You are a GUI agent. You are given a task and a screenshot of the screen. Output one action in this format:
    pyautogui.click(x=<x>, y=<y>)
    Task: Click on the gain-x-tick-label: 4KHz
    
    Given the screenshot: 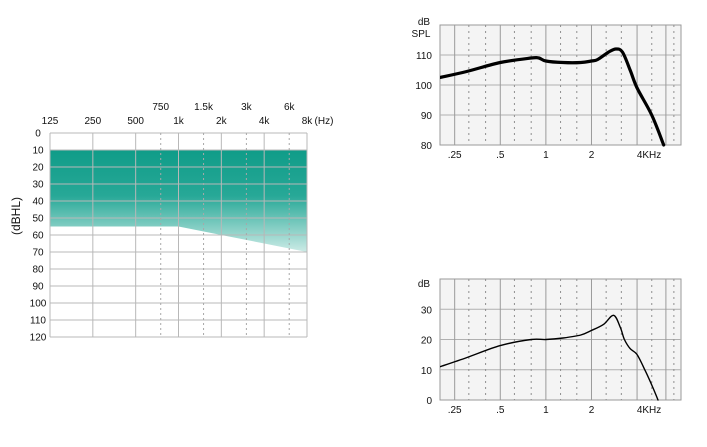 What is the action you would take?
    pyautogui.click(x=649, y=410)
    